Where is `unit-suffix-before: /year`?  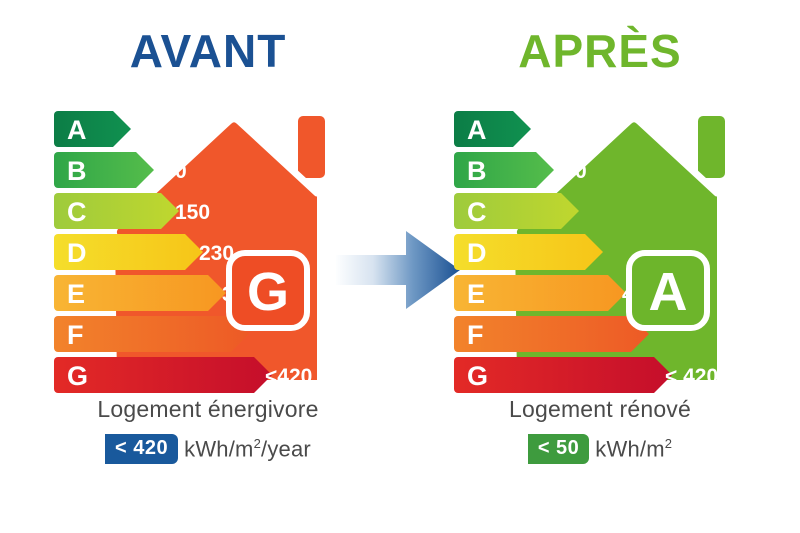 unit-suffix-before: /year is located at coordinates (286, 449).